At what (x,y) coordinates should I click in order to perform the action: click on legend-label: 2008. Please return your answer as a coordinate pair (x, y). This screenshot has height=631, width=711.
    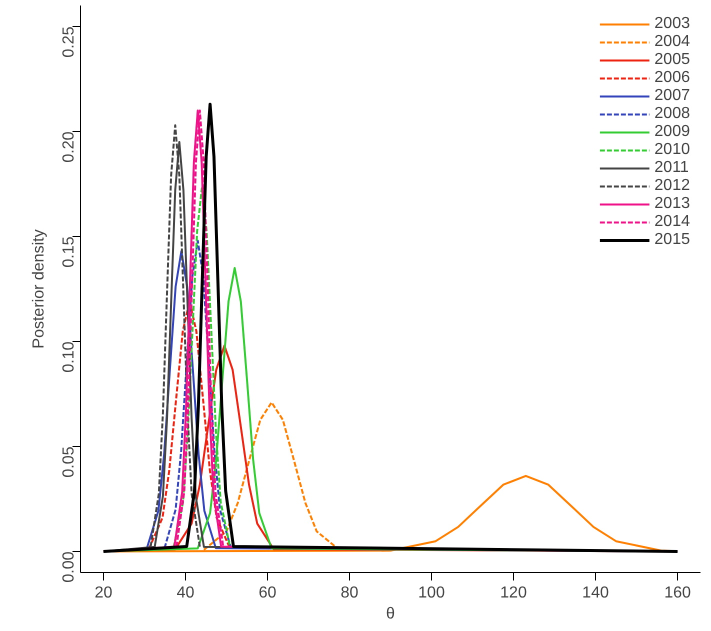
    Looking at the image, I should click on (672, 114).